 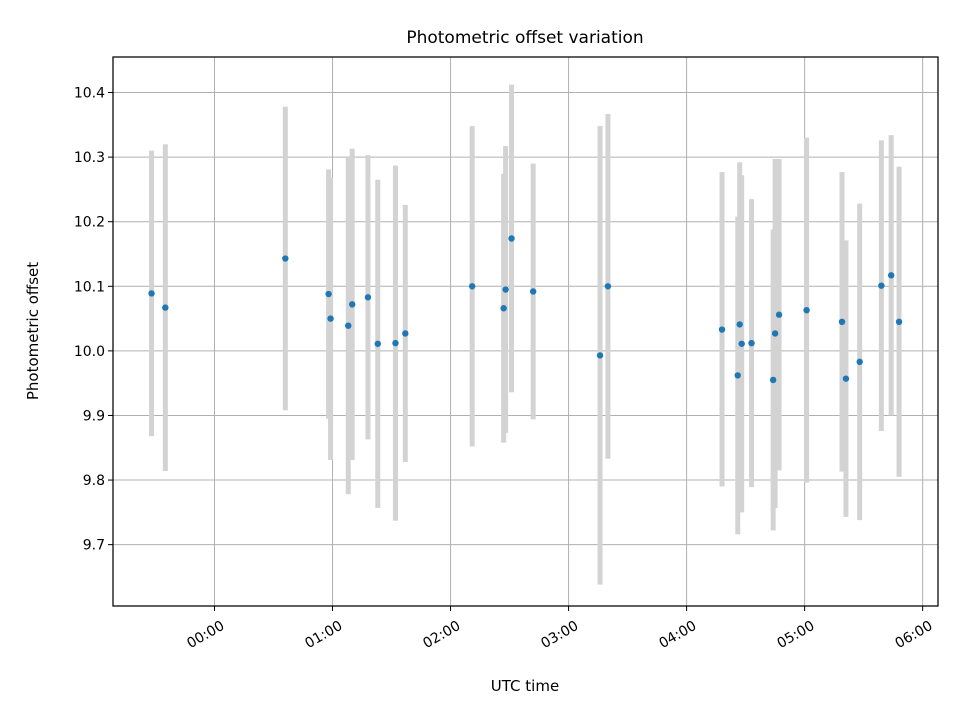 I want to click on y-tick-label: 9.9, so click(x=94, y=416).